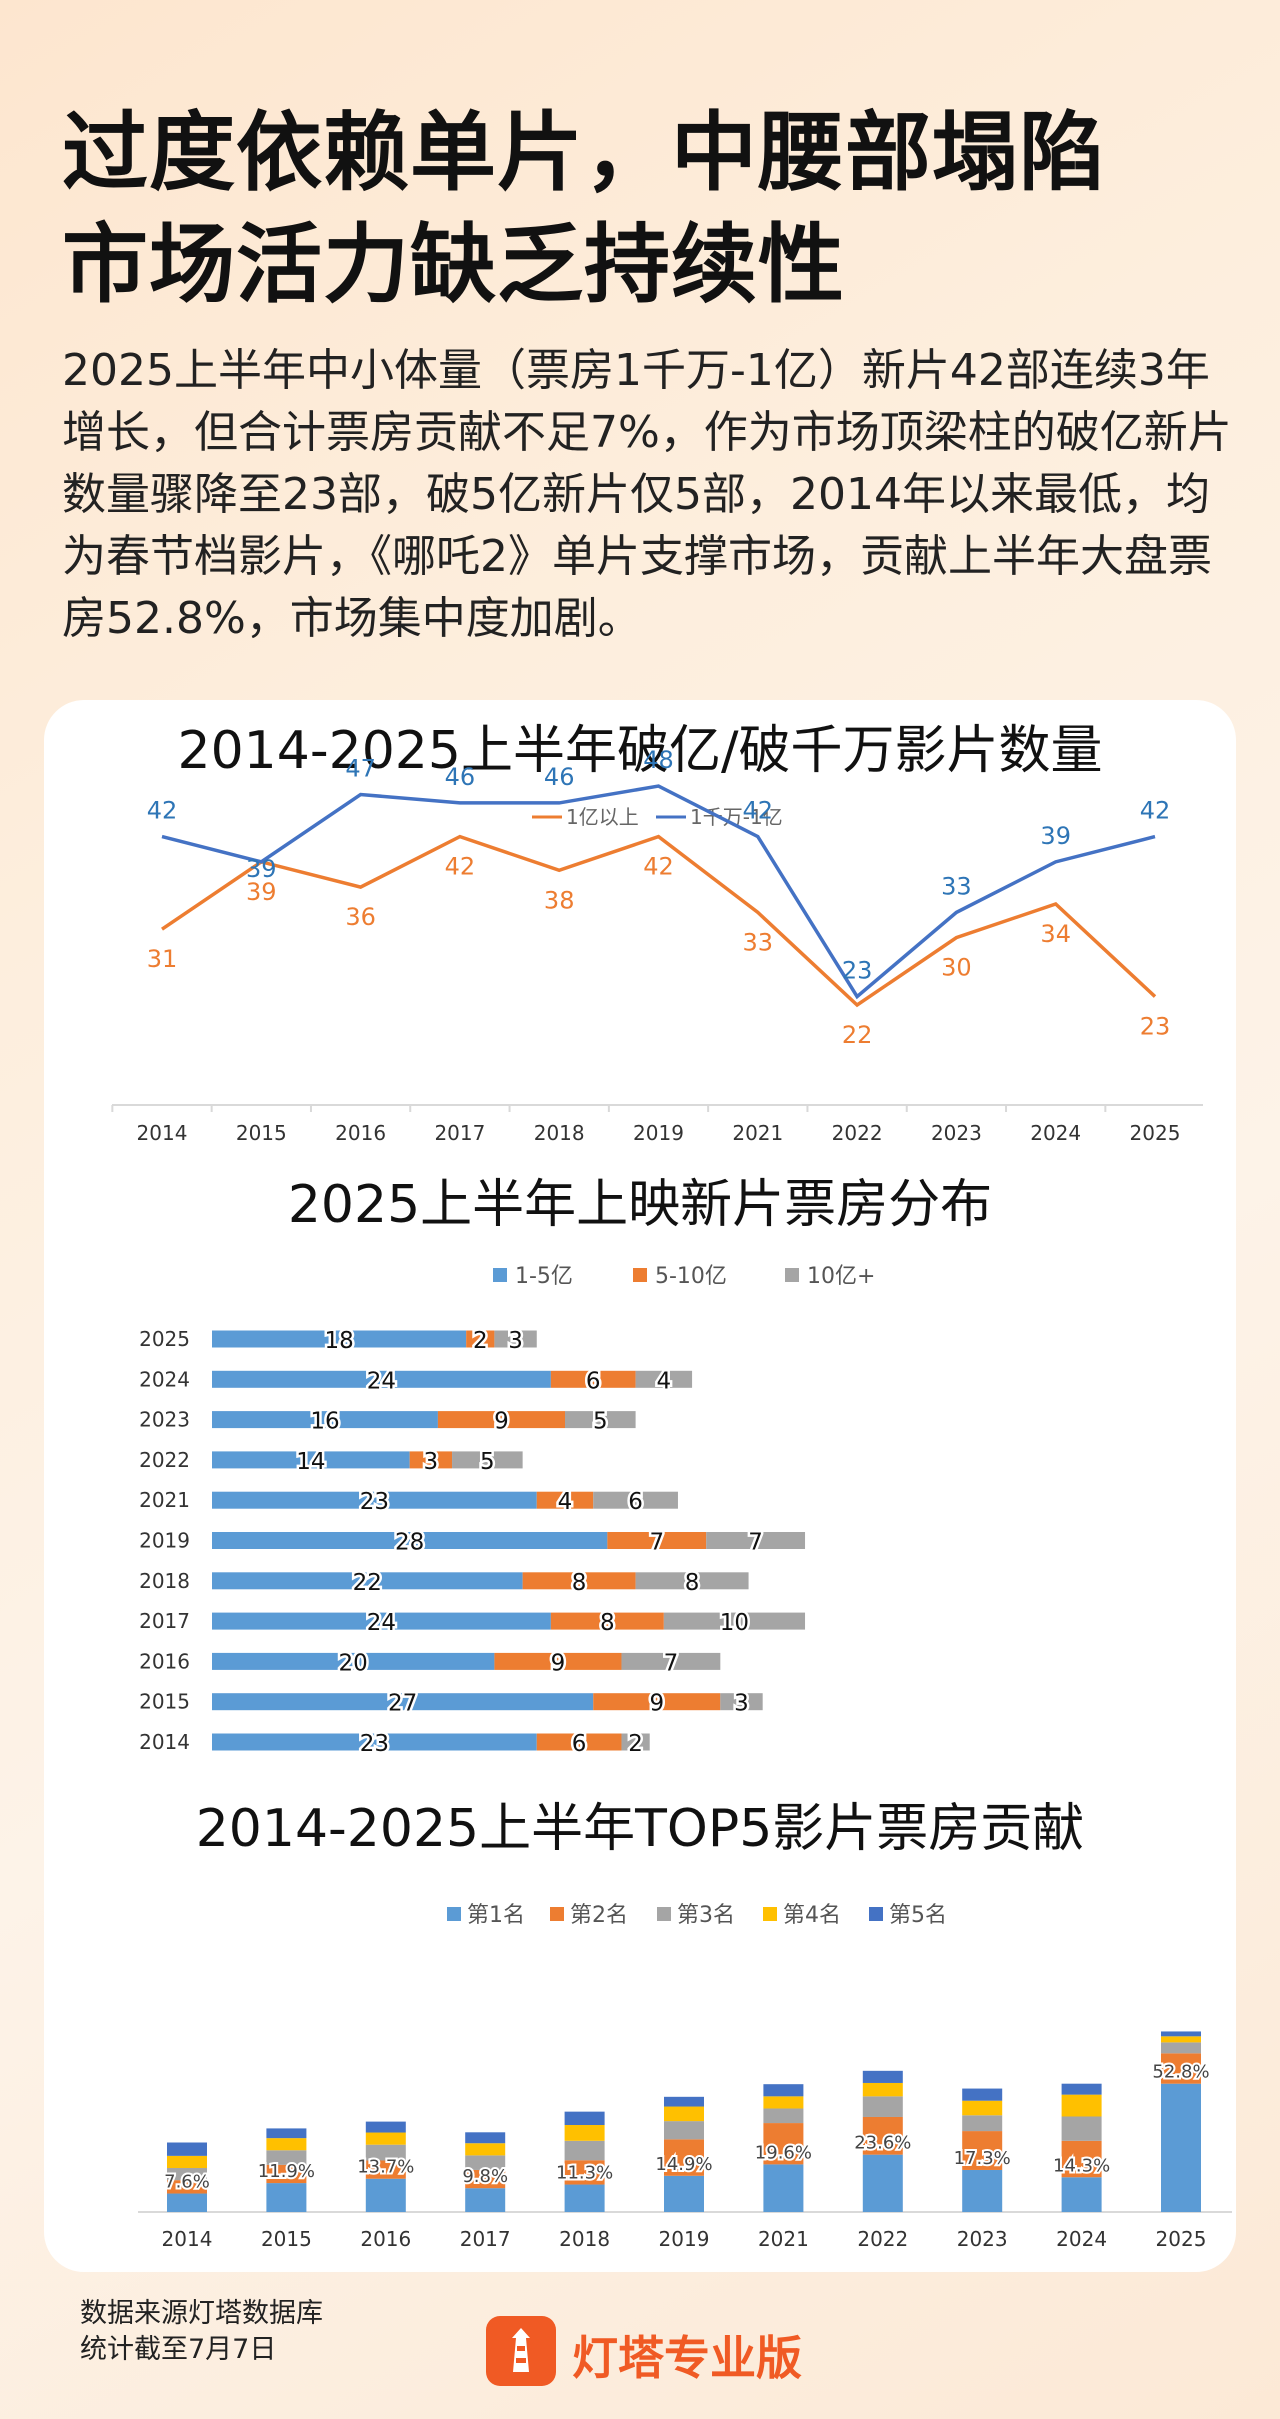  Describe the element at coordinates (584, 2239) in the screenshot. I see `chart3-x-tick-label: 2018` at that location.